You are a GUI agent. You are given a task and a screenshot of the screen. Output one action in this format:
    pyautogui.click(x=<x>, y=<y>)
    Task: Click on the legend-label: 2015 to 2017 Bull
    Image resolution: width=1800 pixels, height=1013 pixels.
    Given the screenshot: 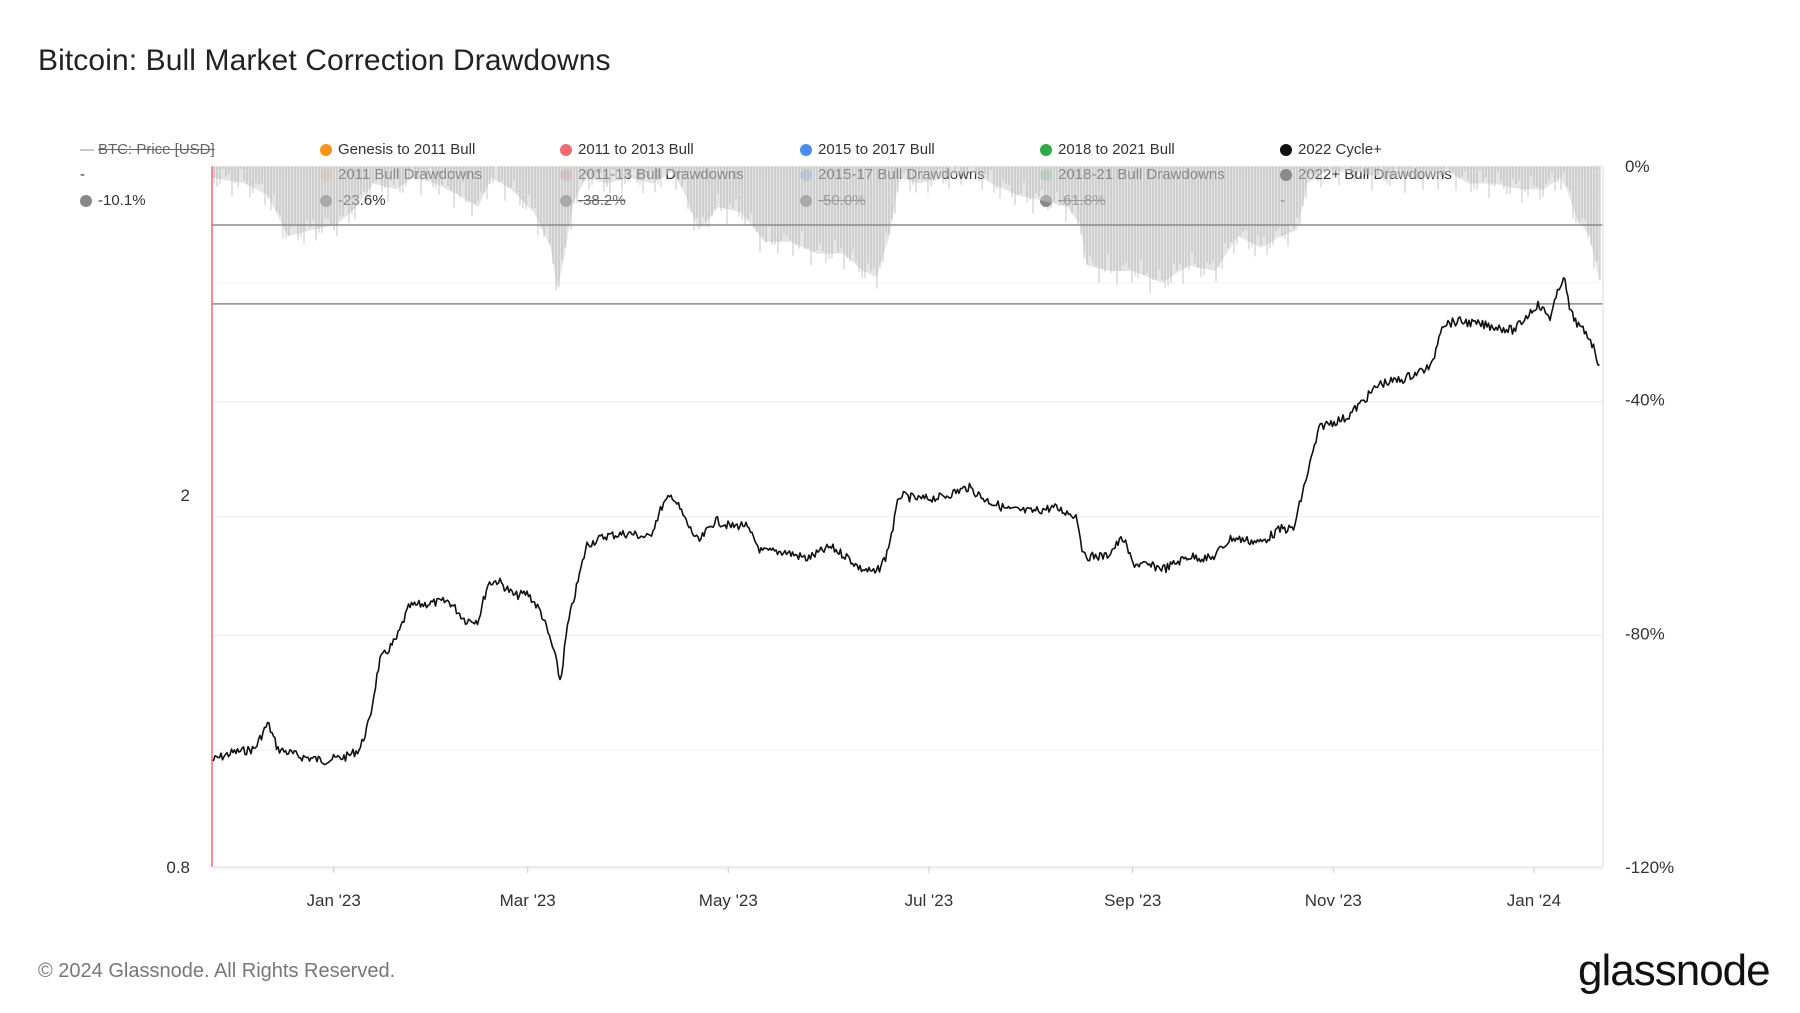 What is the action you would take?
    pyautogui.click(x=876, y=149)
    